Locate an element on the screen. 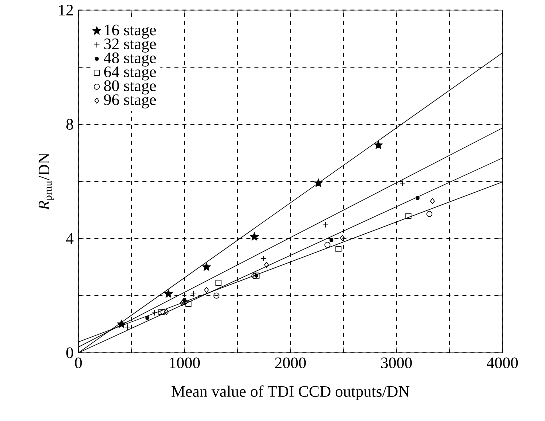 The width and height of the screenshot is (545, 421). y-tick-label: 12 is located at coordinates (66, 10).